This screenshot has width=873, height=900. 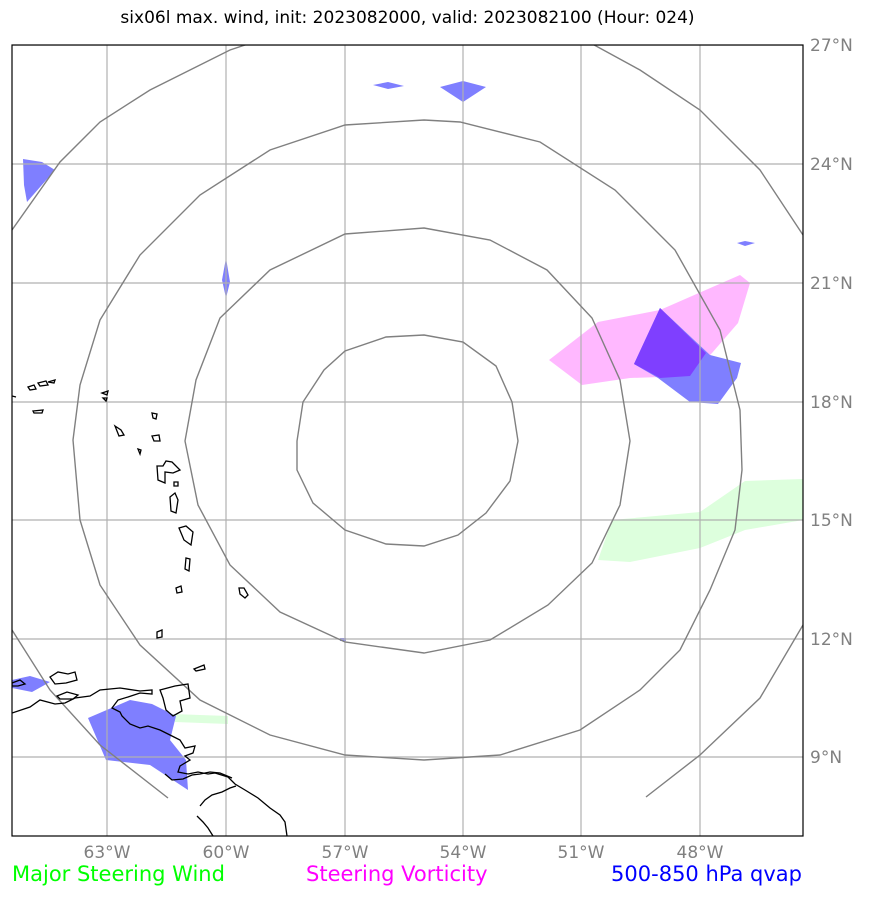 What do you see at coordinates (700, 853) in the screenshot?
I see `lon-label-48: 48°W` at bounding box center [700, 853].